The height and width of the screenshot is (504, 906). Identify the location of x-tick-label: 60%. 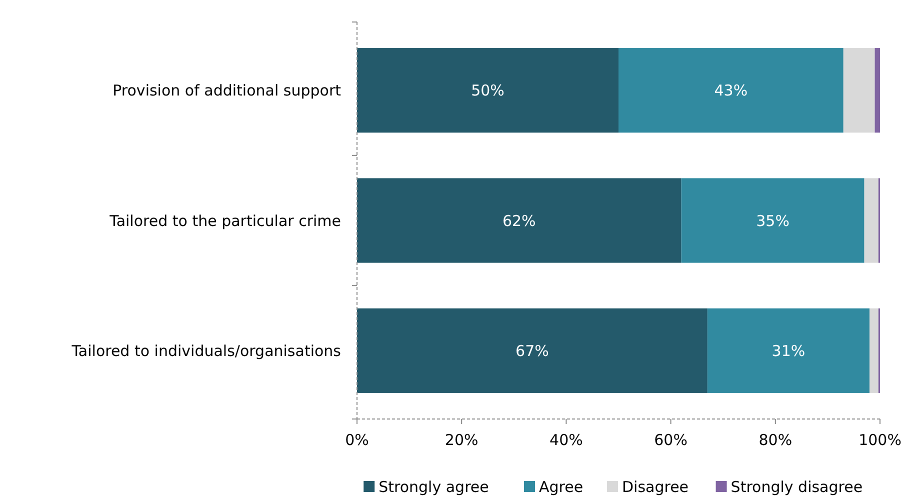
(671, 440).